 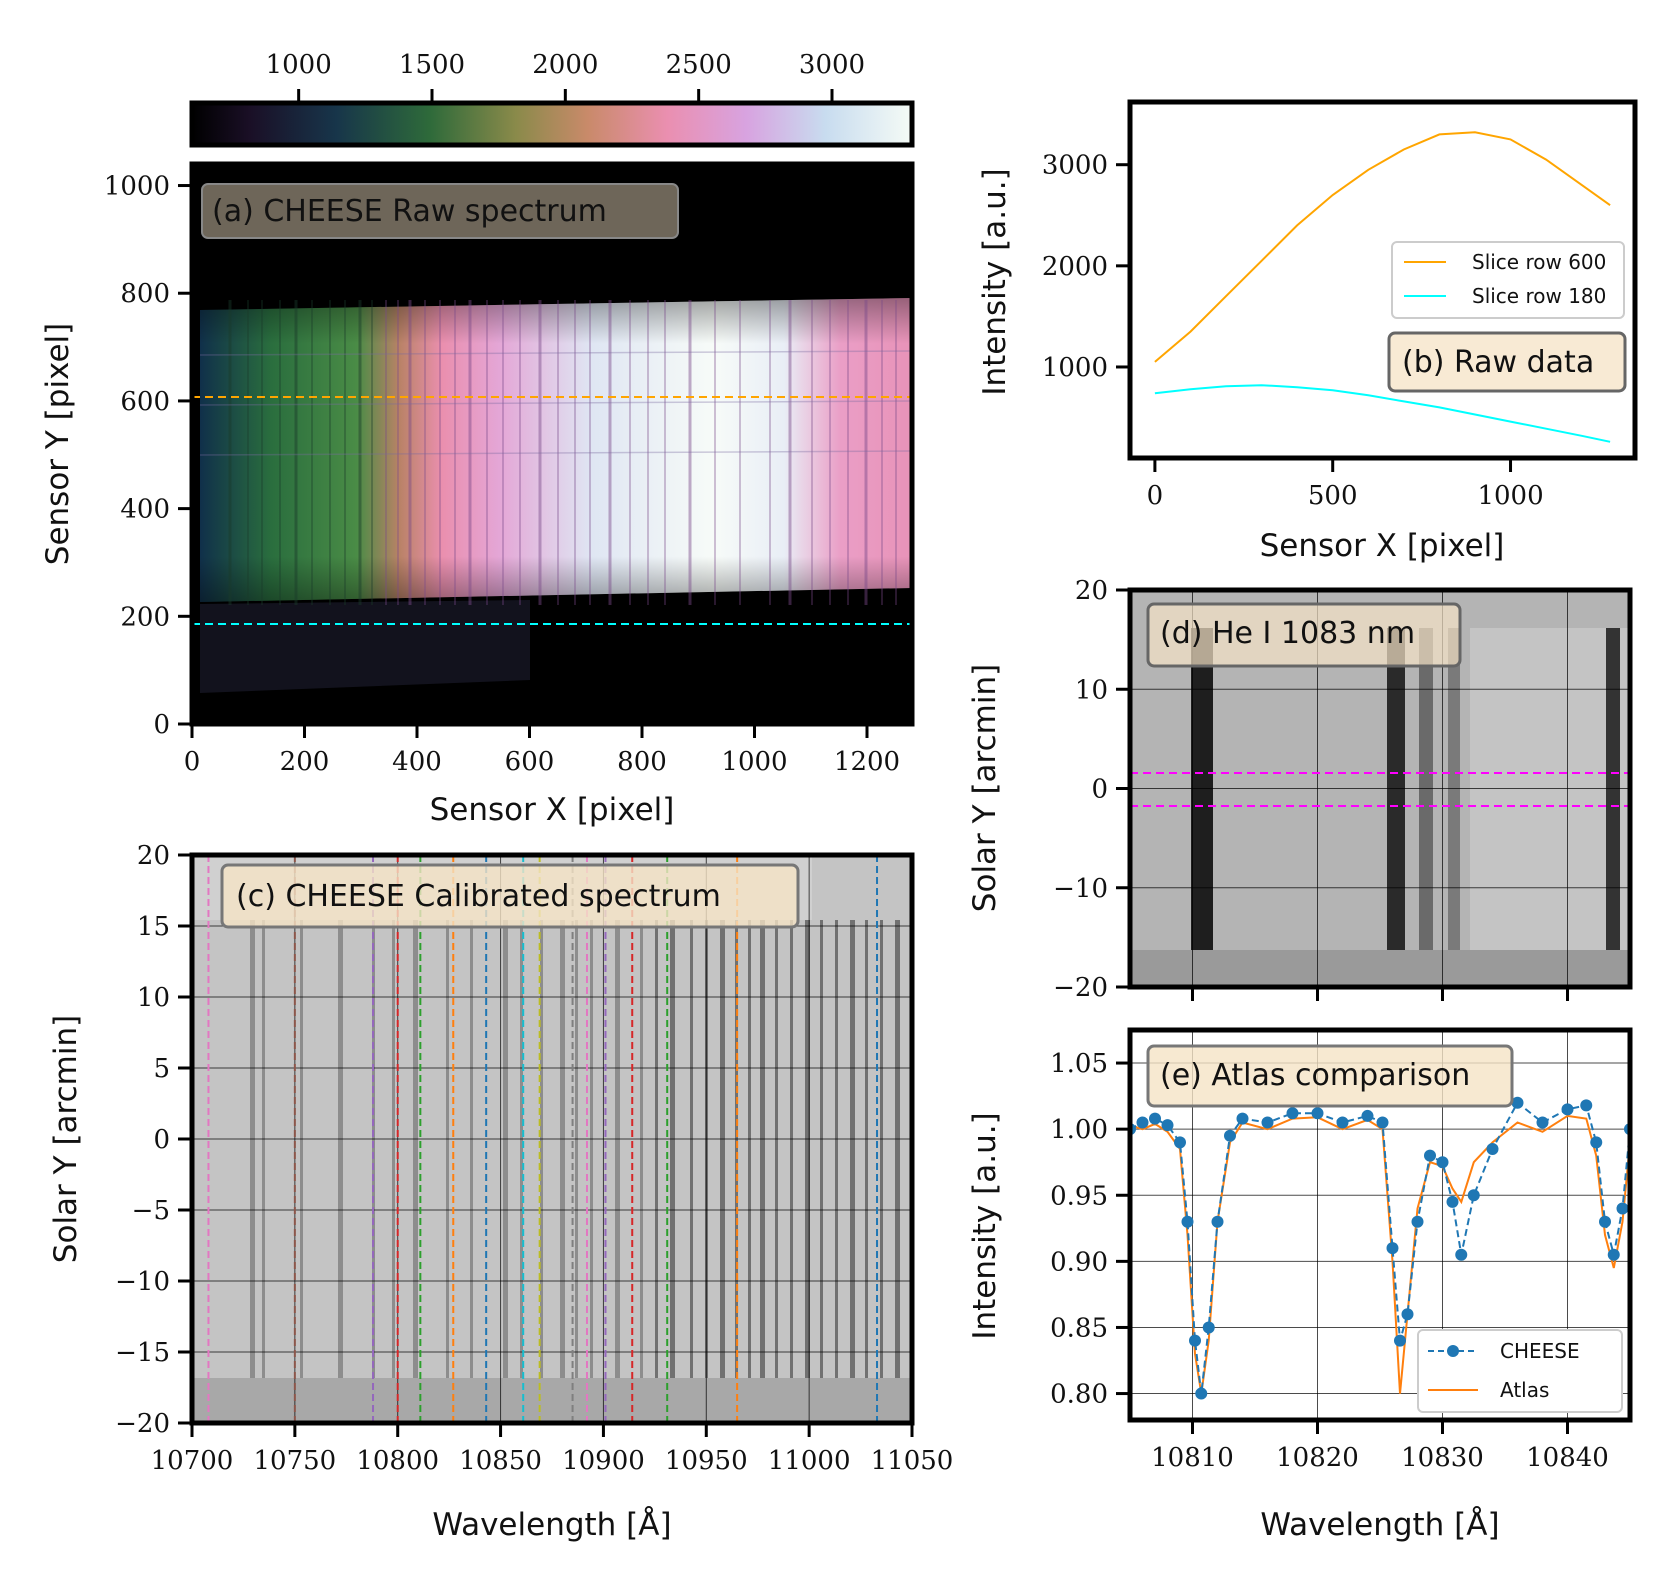 I want to click on panel-c-xlabel: Wavelength [Å], so click(x=551, y=1525).